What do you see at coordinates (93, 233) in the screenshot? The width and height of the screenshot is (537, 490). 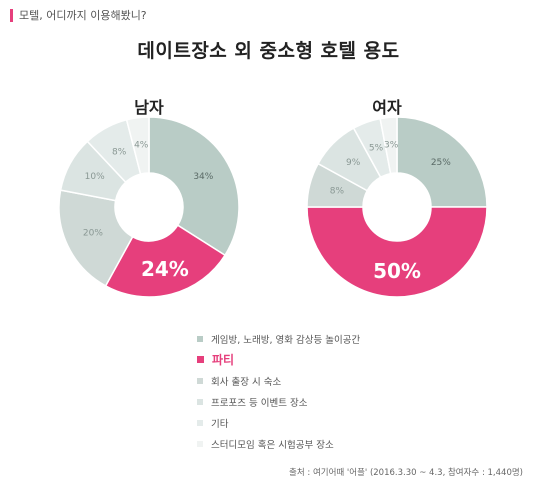 I see `slice-label-male-business-trip: 20%` at bounding box center [93, 233].